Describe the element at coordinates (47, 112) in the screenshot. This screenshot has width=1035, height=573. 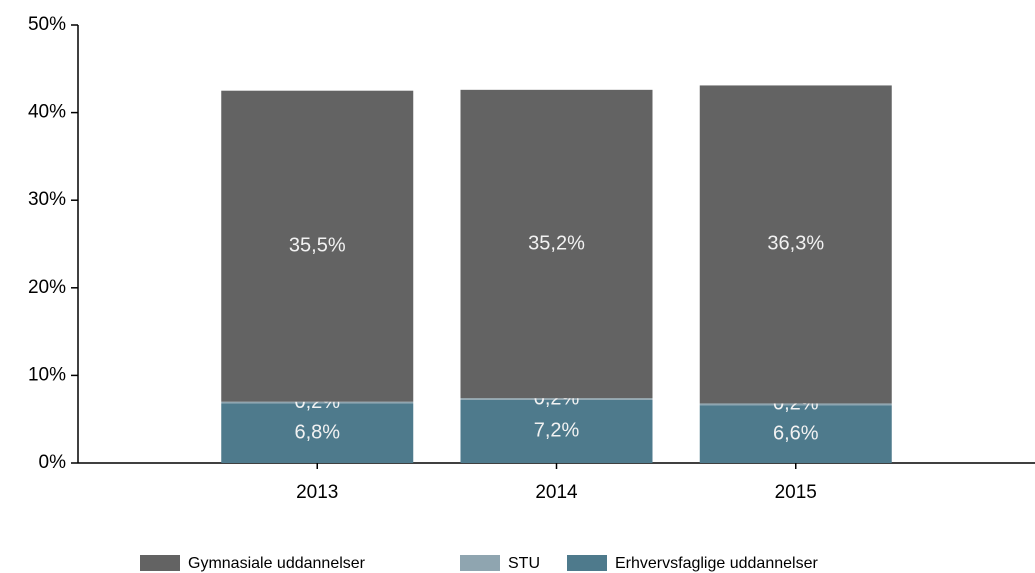
I see `y-tick-label: 40%` at that location.